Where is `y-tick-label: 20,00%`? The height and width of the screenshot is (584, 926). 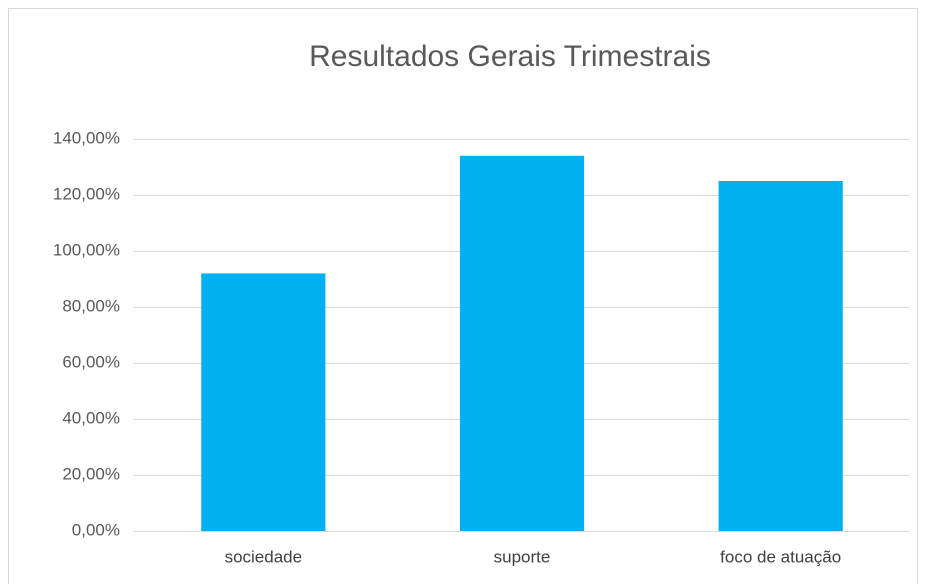 y-tick-label: 20,00% is located at coordinates (91, 473).